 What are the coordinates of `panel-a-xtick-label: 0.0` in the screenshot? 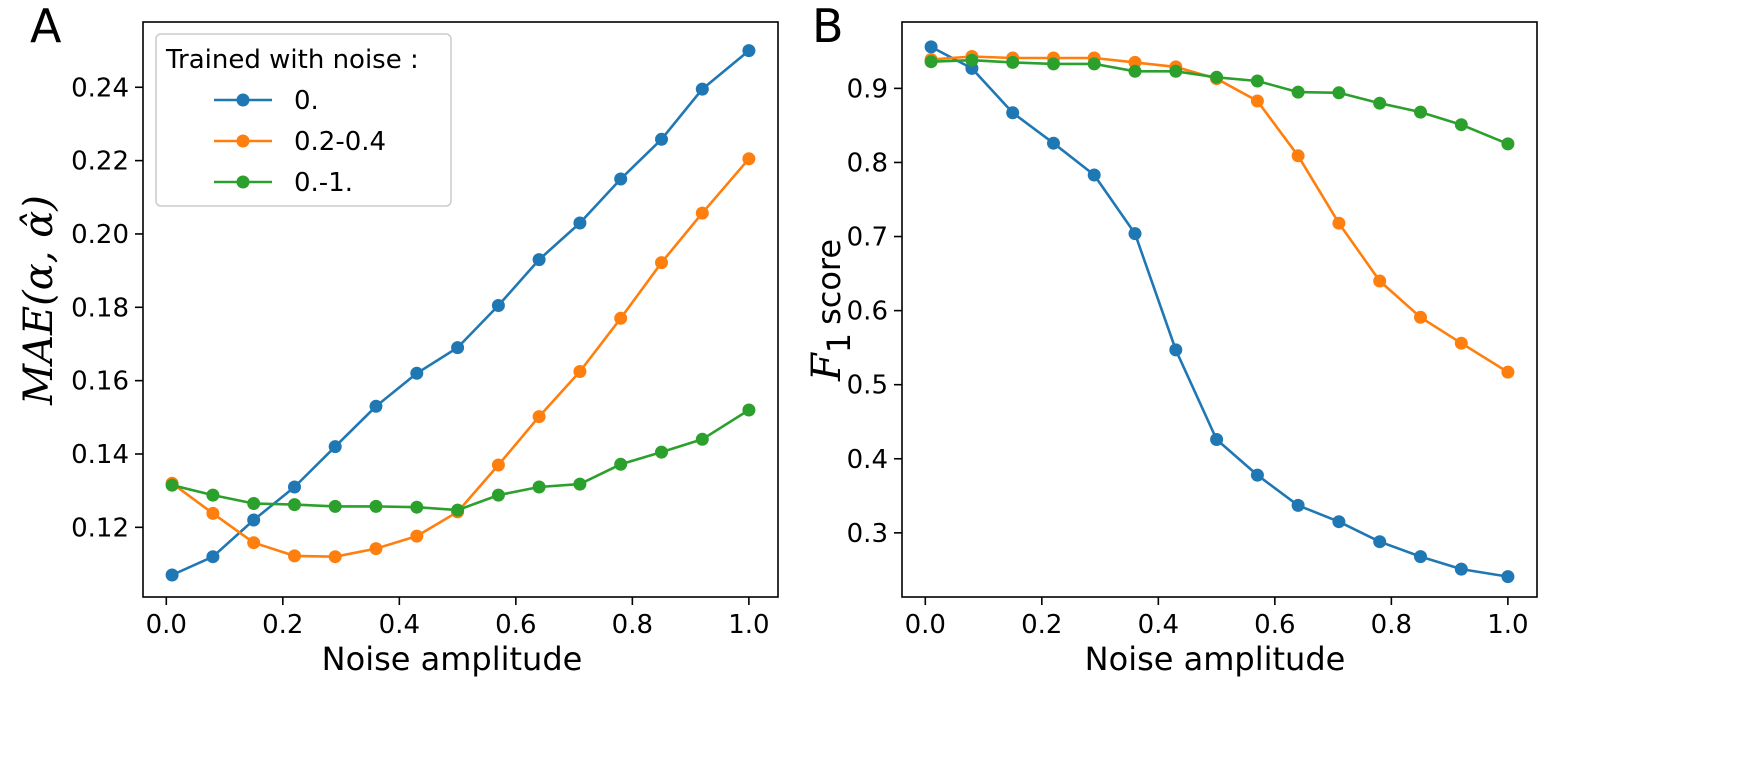 It's located at (166, 625).